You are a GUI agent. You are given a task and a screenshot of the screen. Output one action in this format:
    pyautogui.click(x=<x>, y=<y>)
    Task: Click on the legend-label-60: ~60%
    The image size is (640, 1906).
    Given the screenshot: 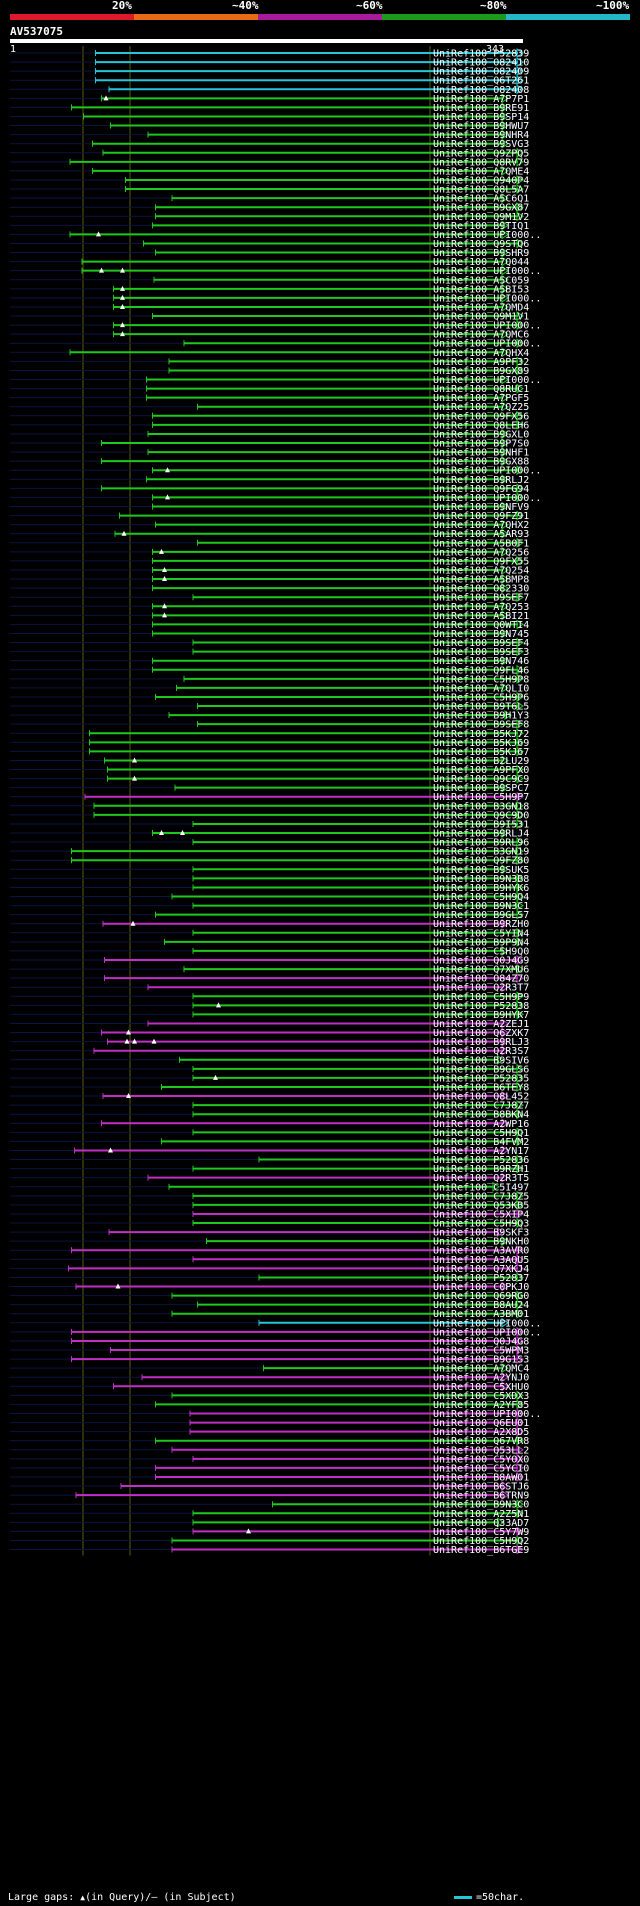 What is the action you would take?
    pyautogui.click(x=369, y=6)
    